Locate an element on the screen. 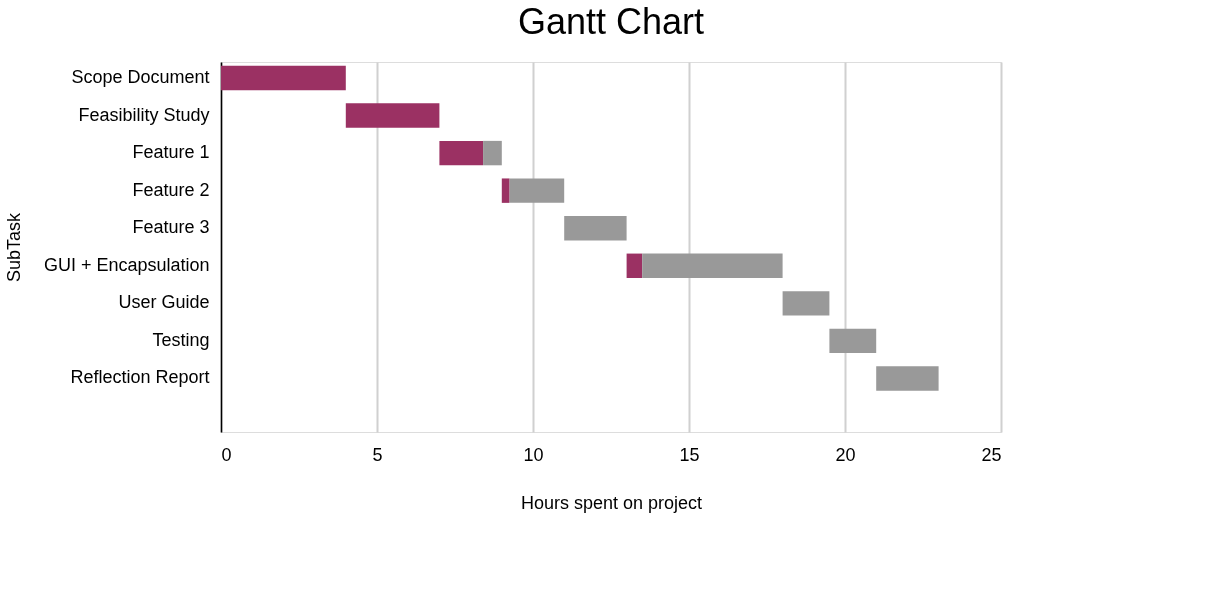 This screenshot has width=1210, height=610. y-axis-title: SubTask is located at coordinates (13, 247).